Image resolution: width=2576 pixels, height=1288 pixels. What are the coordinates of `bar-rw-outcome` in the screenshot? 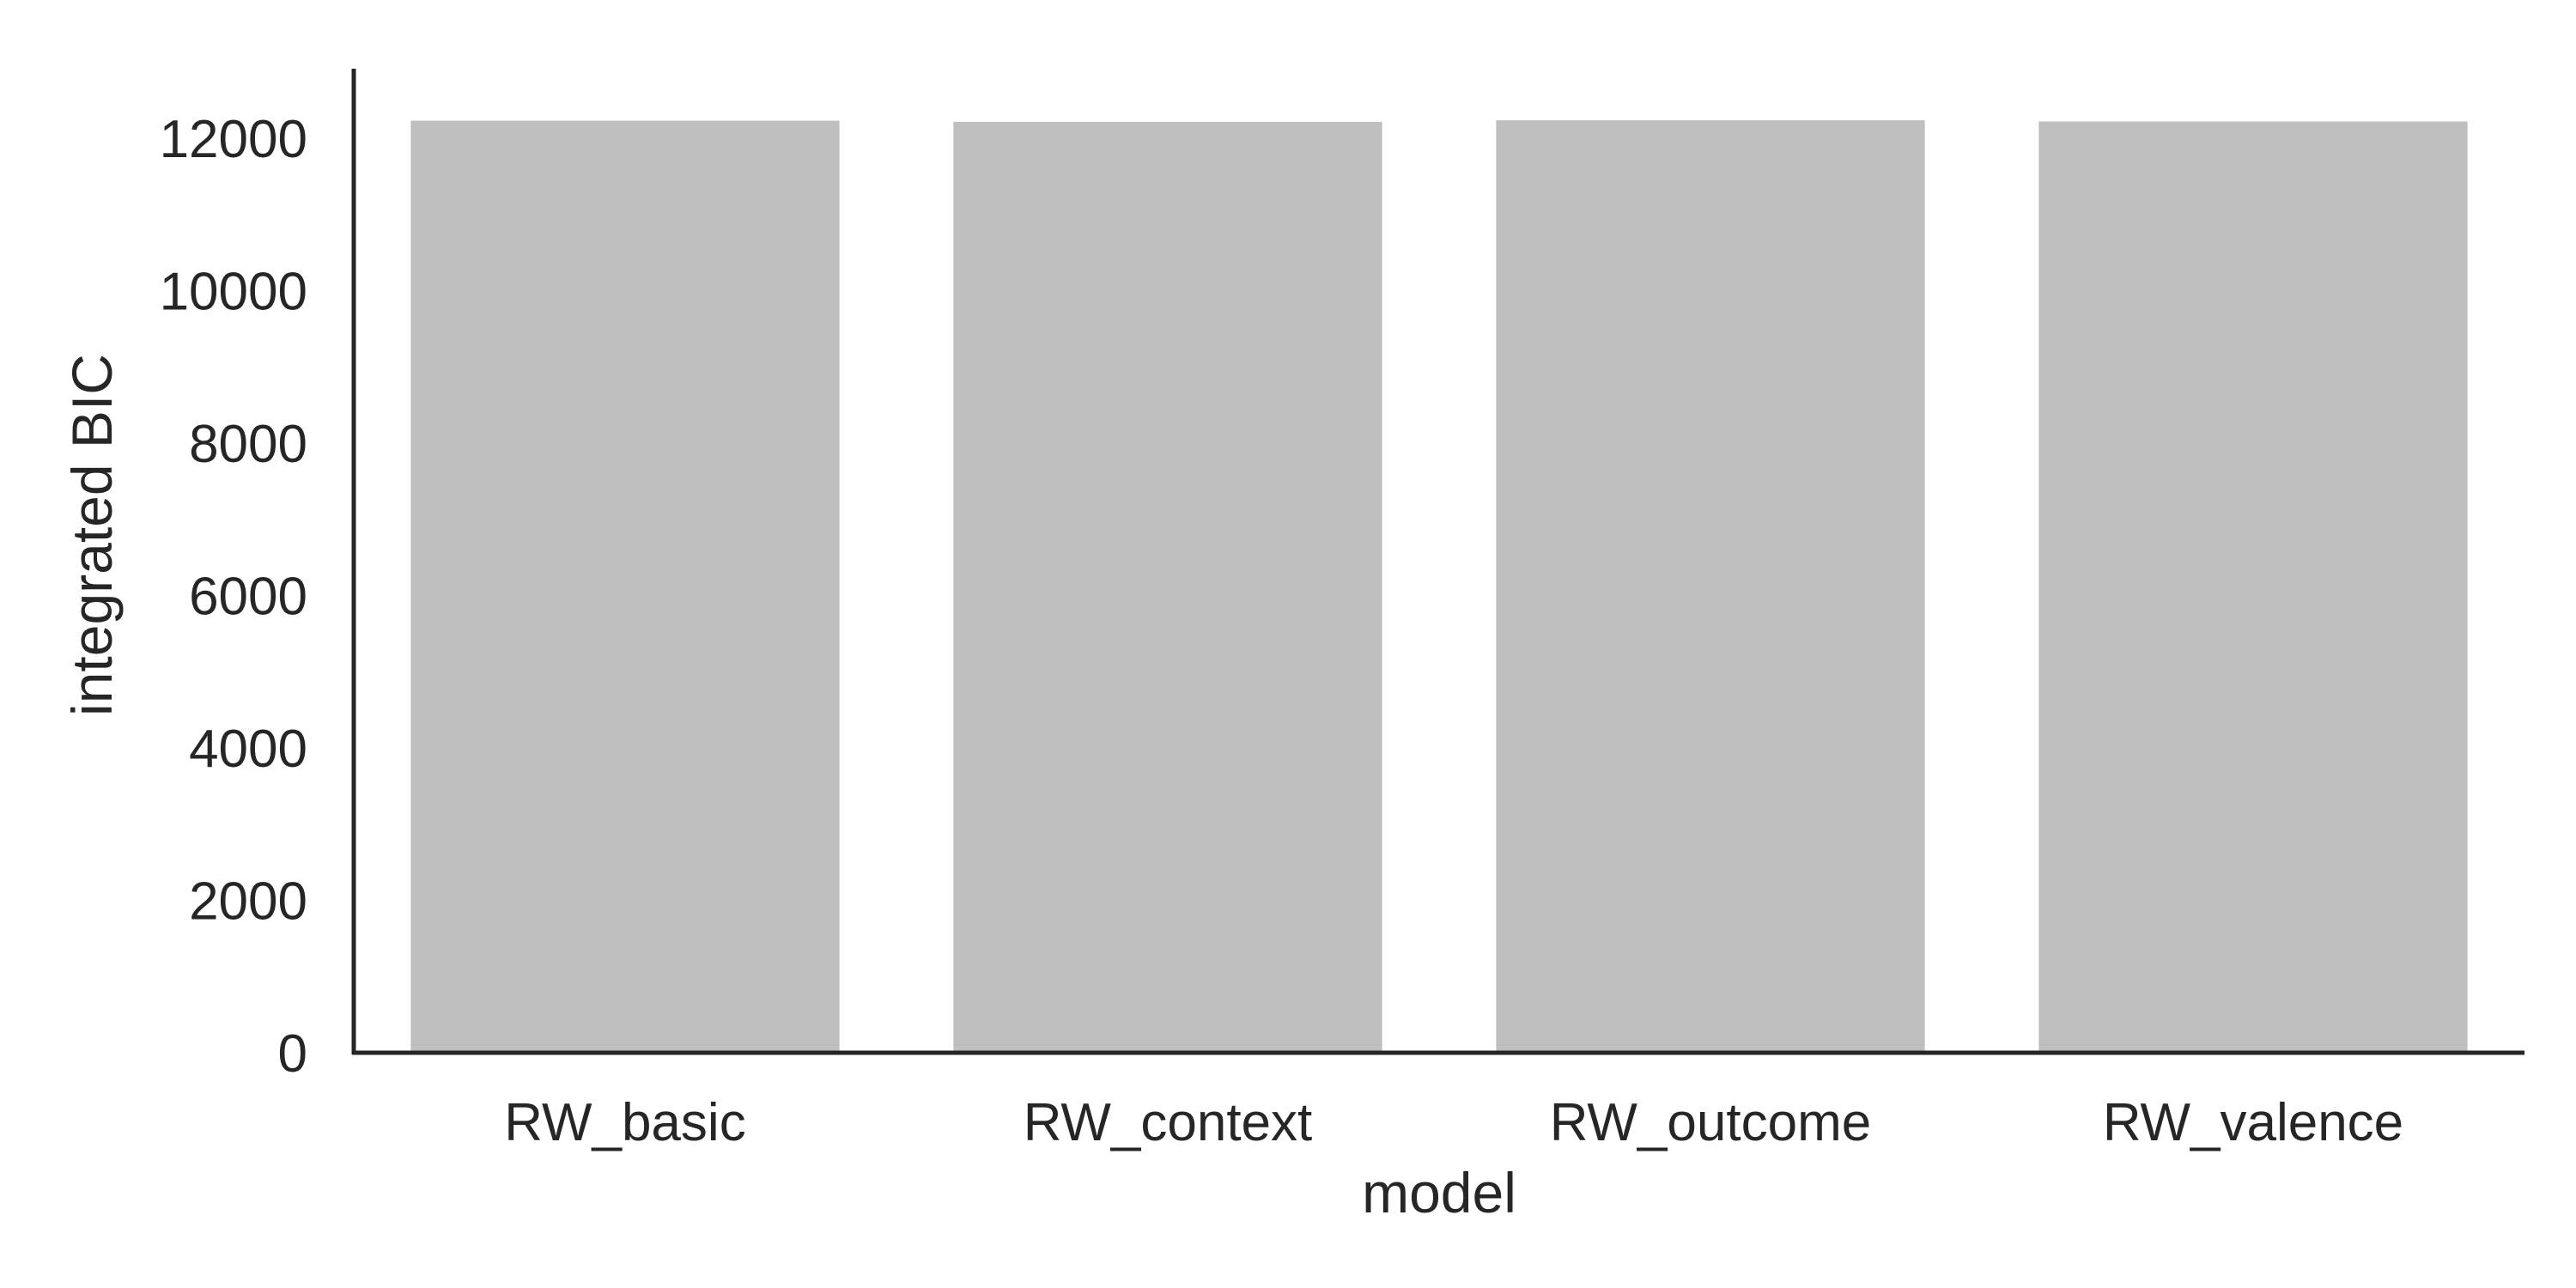 It's located at (1711, 587).